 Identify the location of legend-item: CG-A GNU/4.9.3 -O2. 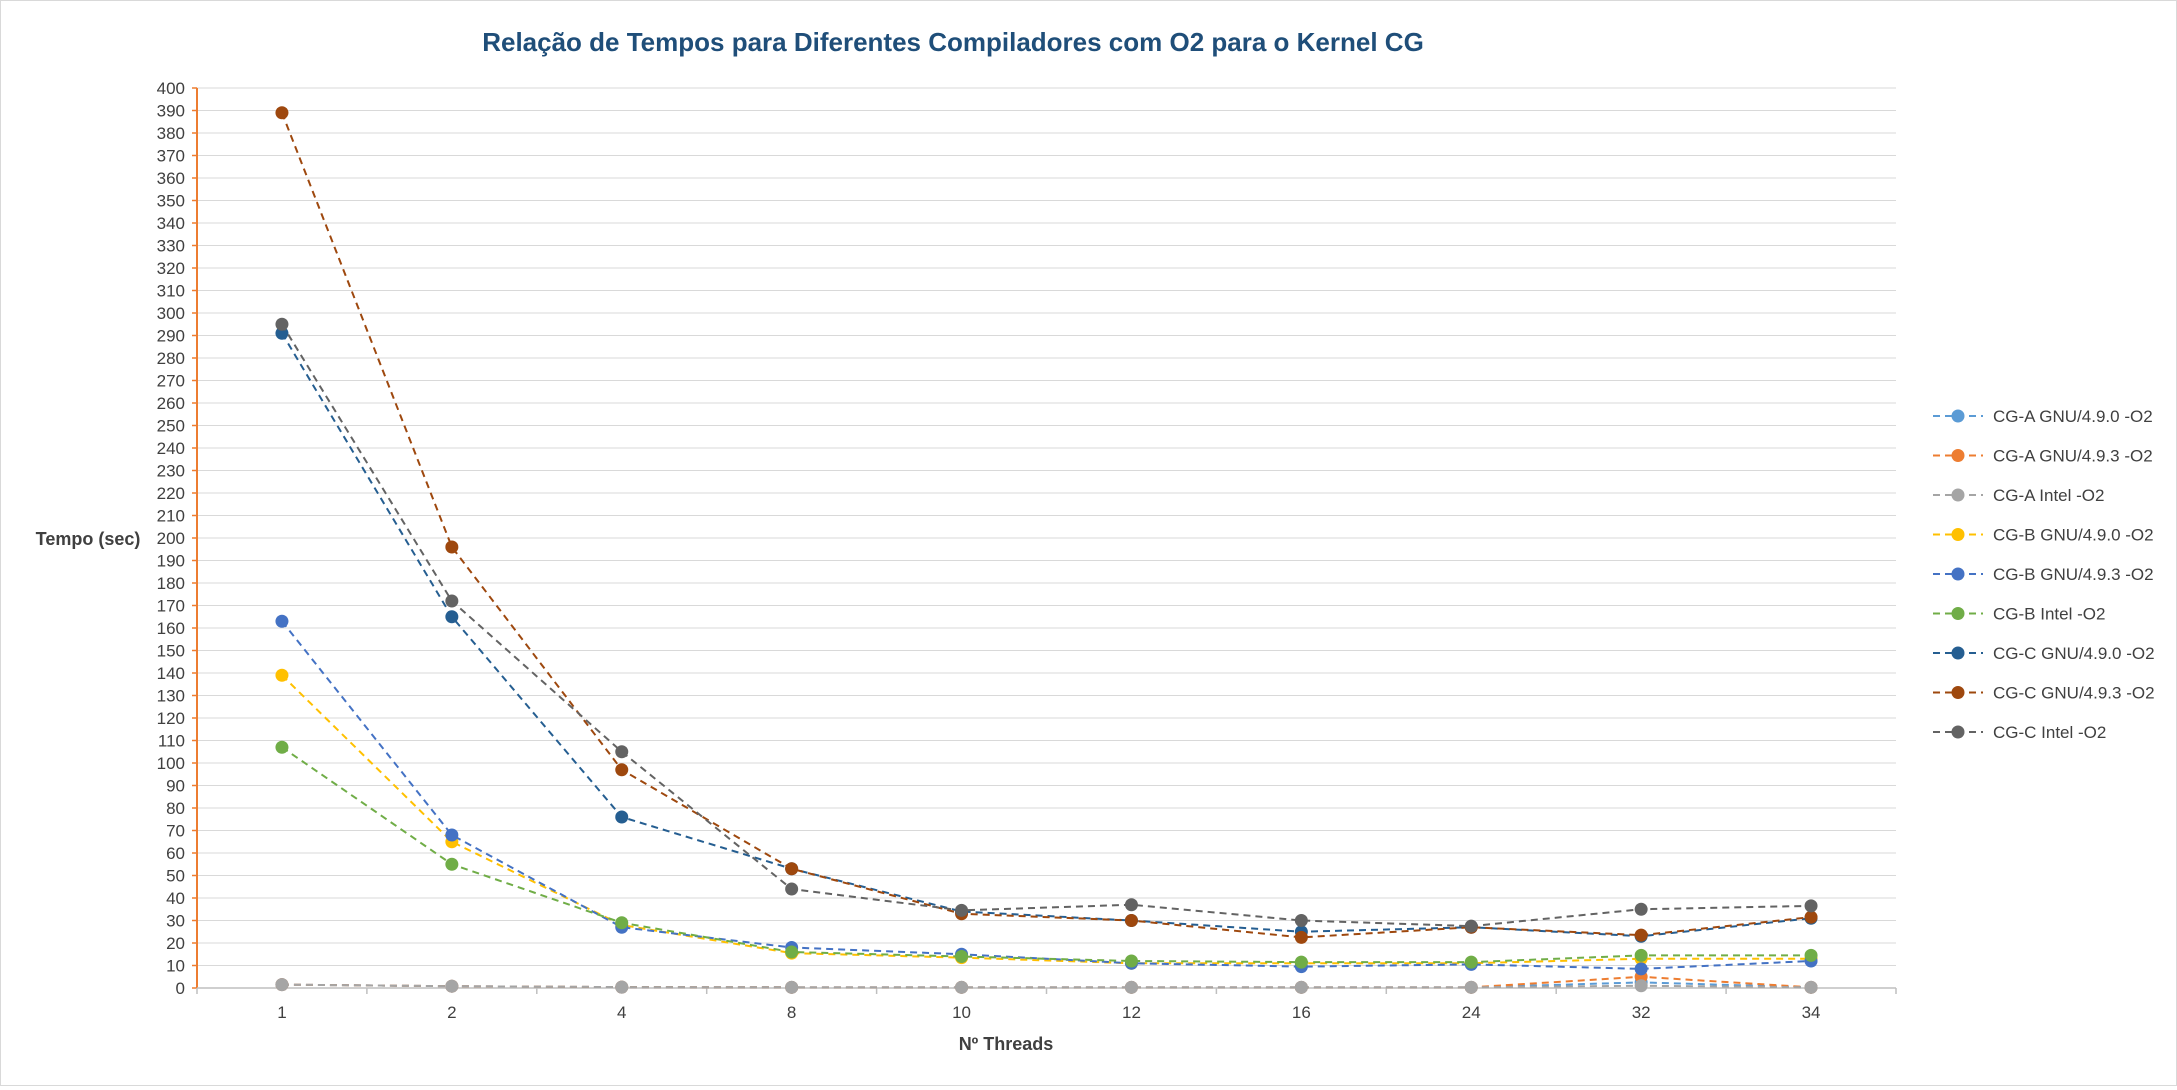
(2043, 456).